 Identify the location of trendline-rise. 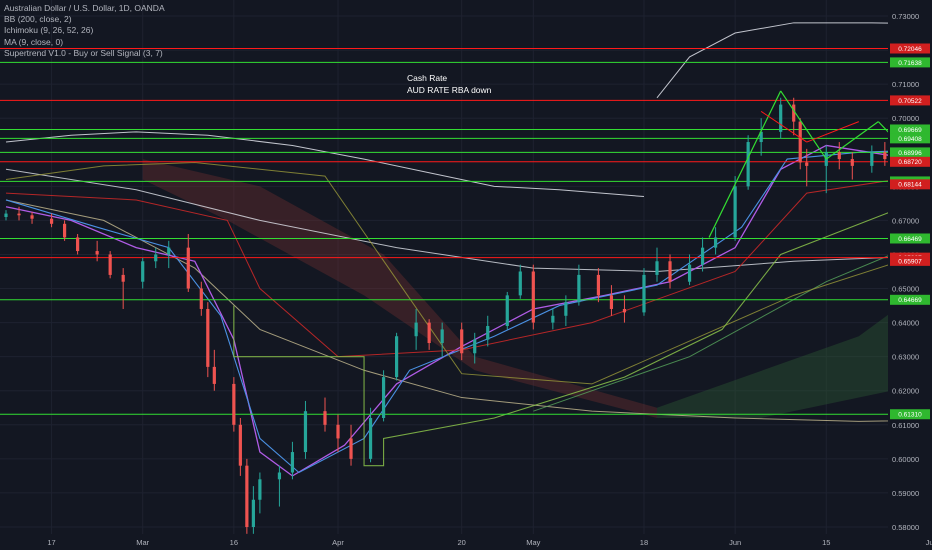
(745, 164).